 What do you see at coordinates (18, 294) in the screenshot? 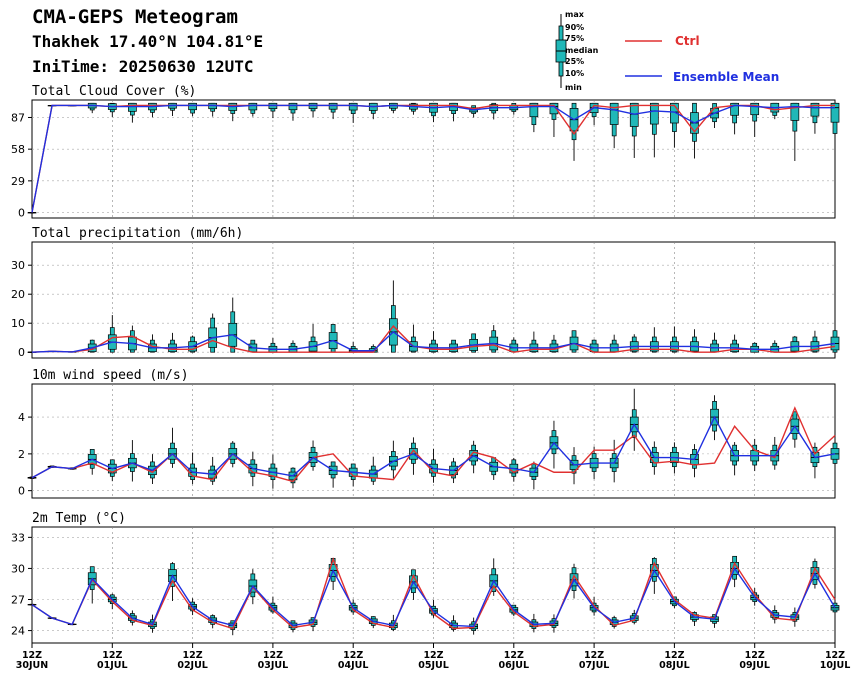
I see `ytick-precip-2: 20` at bounding box center [18, 294].